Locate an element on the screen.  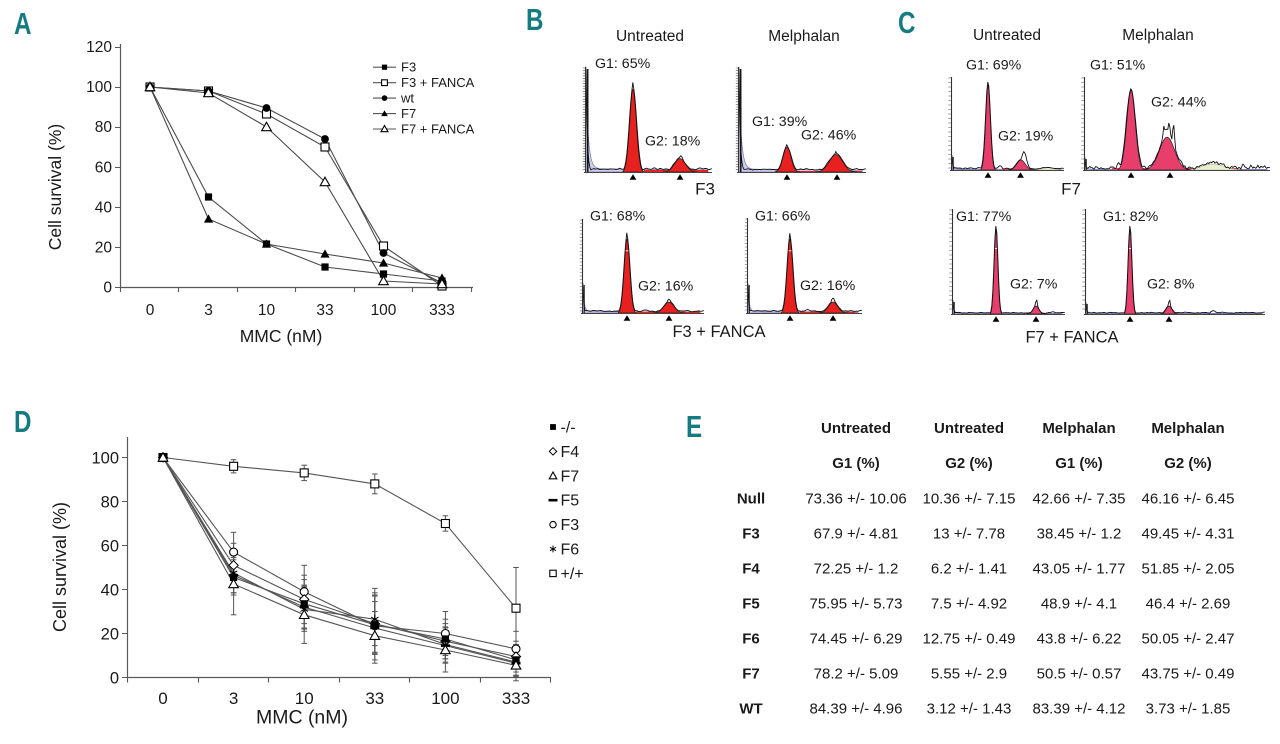
svg-text: 7.5 +/- 4.92 is located at coordinates (969, 604).